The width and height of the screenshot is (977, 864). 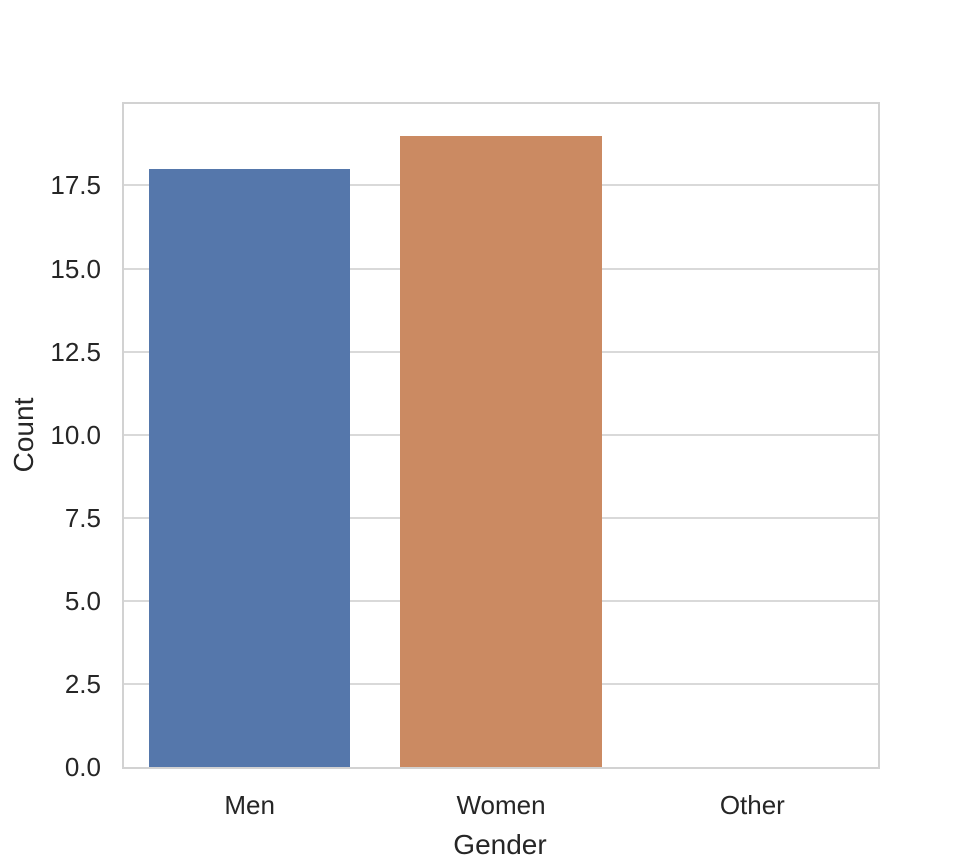 What do you see at coordinates (75, 185) in the screenshot?
I see `y-tick-label: 17.5` at bounding box center [75, 185].